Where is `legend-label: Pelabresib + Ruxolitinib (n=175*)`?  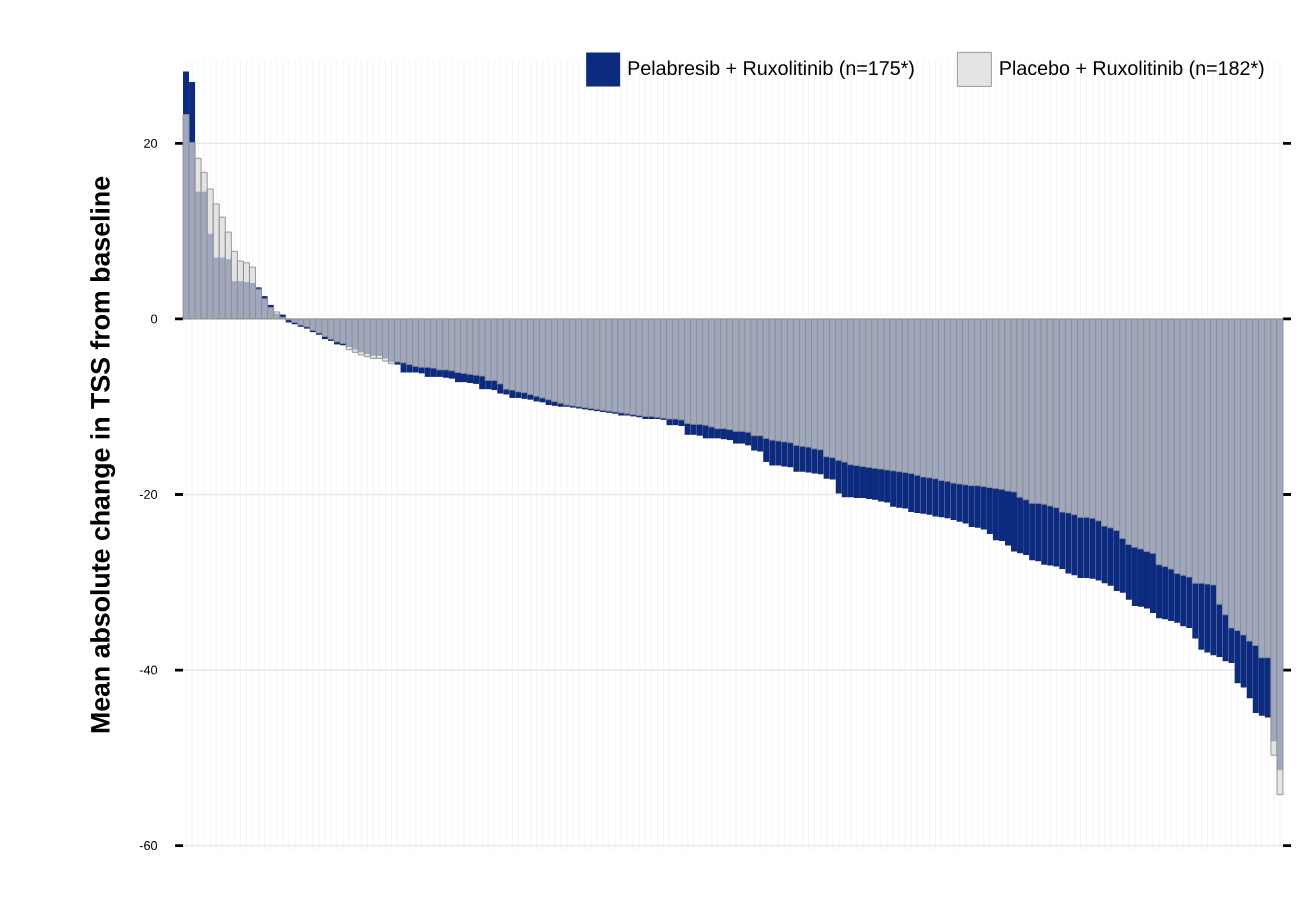 legend-label: Pelabresib + Ruxolitinib (n=175*) is located at coordinates (771, 69).